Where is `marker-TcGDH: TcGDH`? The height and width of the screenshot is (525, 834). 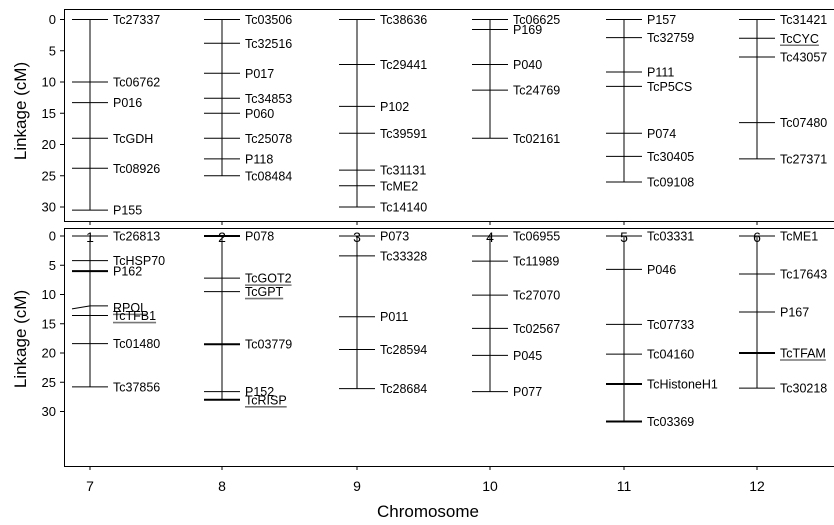 marker-TcGDH: TcGDH is located at coordinates (112, 139).